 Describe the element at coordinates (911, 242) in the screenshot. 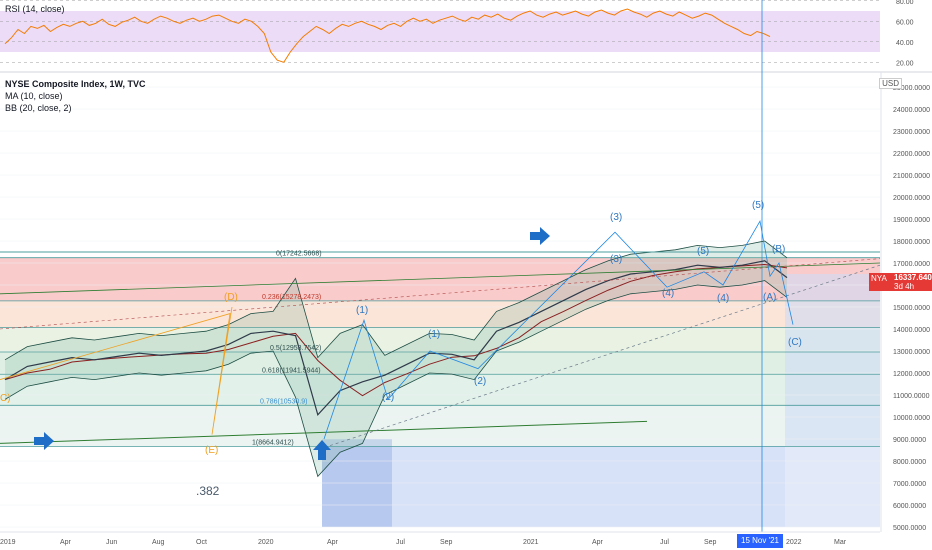

I see `price-label: 18000.0000` at that location.